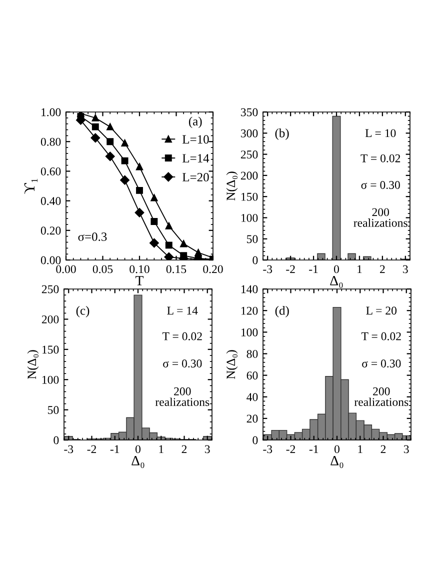 This screenshot has width=443, height=573. What do you see at coordinates (50, 201) in the screenshot?
I see `y-tick-label: 0.40` at bounding box center [50, 201].